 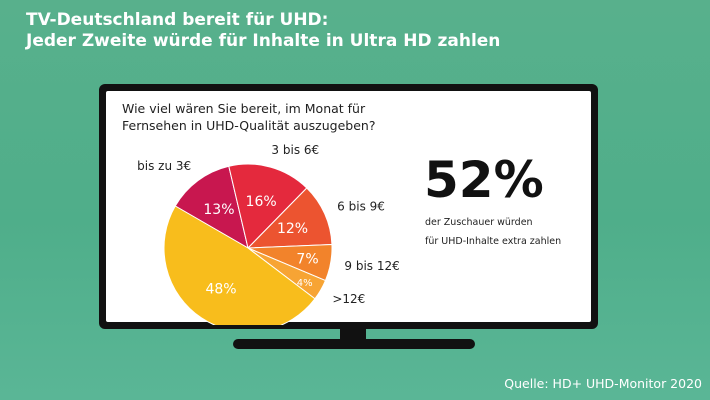 I want to click on headline-line-1: TV-Deutschland bereit für UHD:, so click(x=177, y=20).